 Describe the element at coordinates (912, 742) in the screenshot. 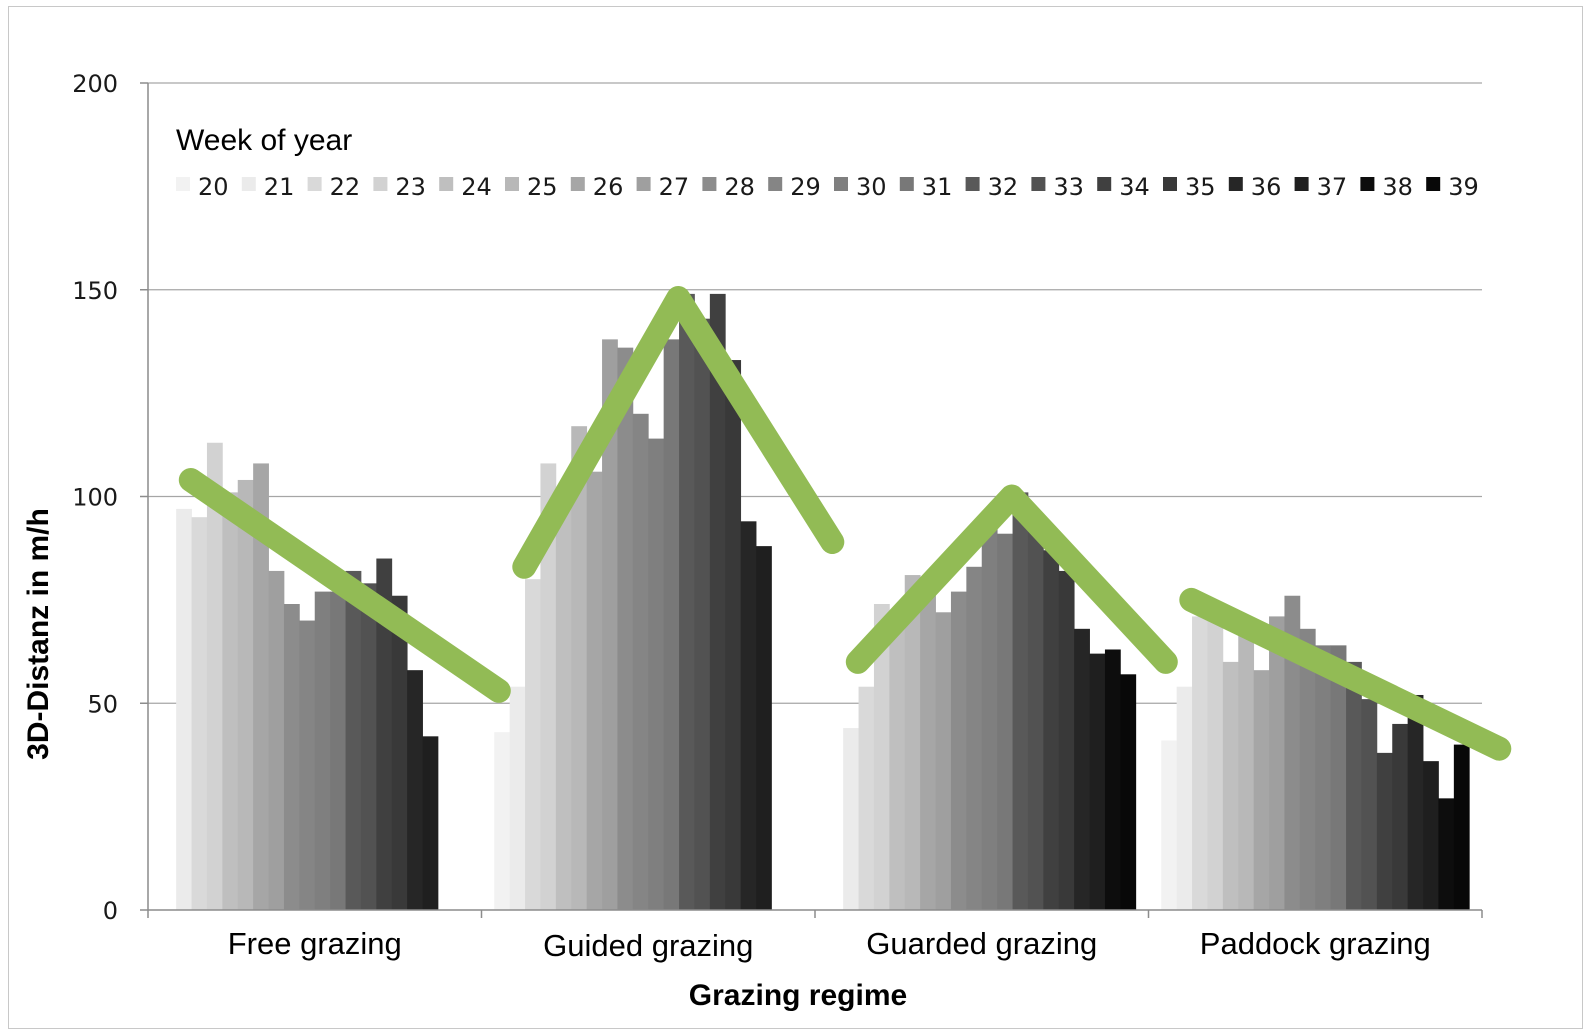

I see `bar-week-25-guarded-grazing` at that location.